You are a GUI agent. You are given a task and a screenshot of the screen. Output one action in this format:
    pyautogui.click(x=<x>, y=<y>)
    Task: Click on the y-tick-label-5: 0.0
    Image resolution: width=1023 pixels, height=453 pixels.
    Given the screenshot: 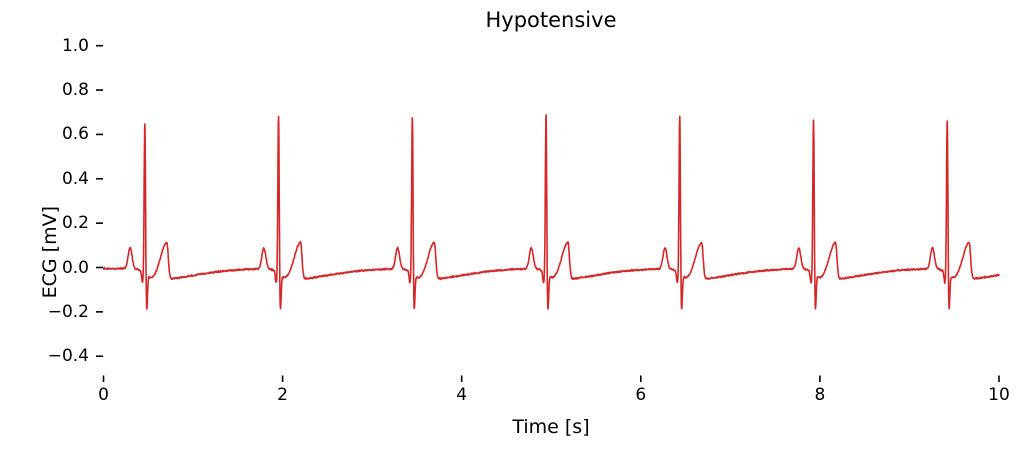 What is the action you would take?
    pyautogui.click(x=75, y=267)
    